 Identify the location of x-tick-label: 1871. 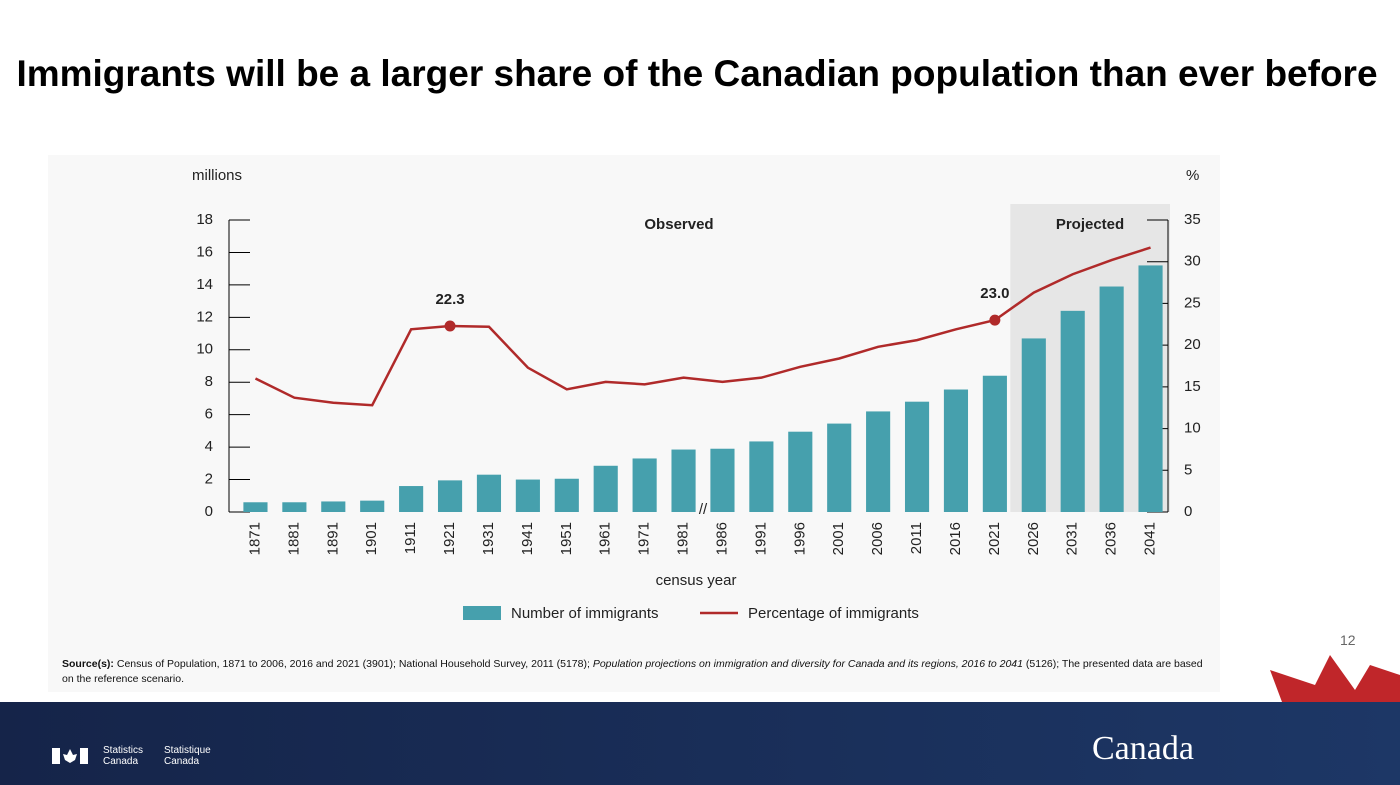
(254, 538).